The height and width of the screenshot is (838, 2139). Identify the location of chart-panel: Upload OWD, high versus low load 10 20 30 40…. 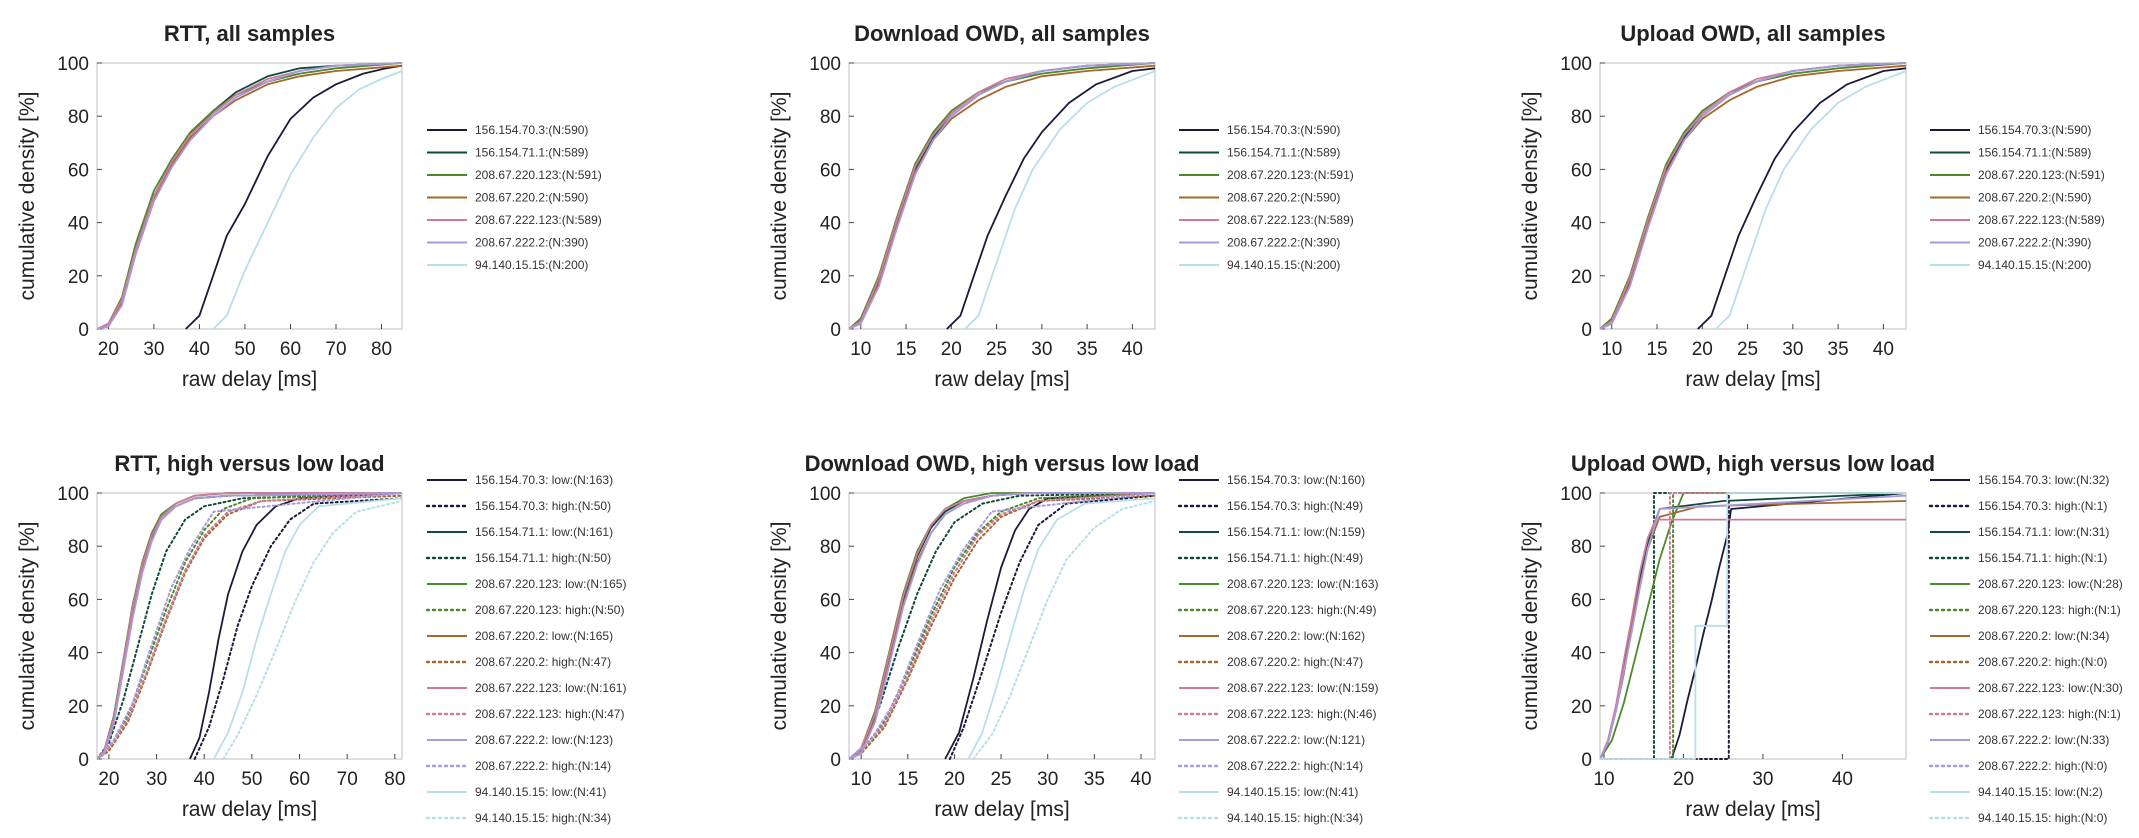
(1821, 638).